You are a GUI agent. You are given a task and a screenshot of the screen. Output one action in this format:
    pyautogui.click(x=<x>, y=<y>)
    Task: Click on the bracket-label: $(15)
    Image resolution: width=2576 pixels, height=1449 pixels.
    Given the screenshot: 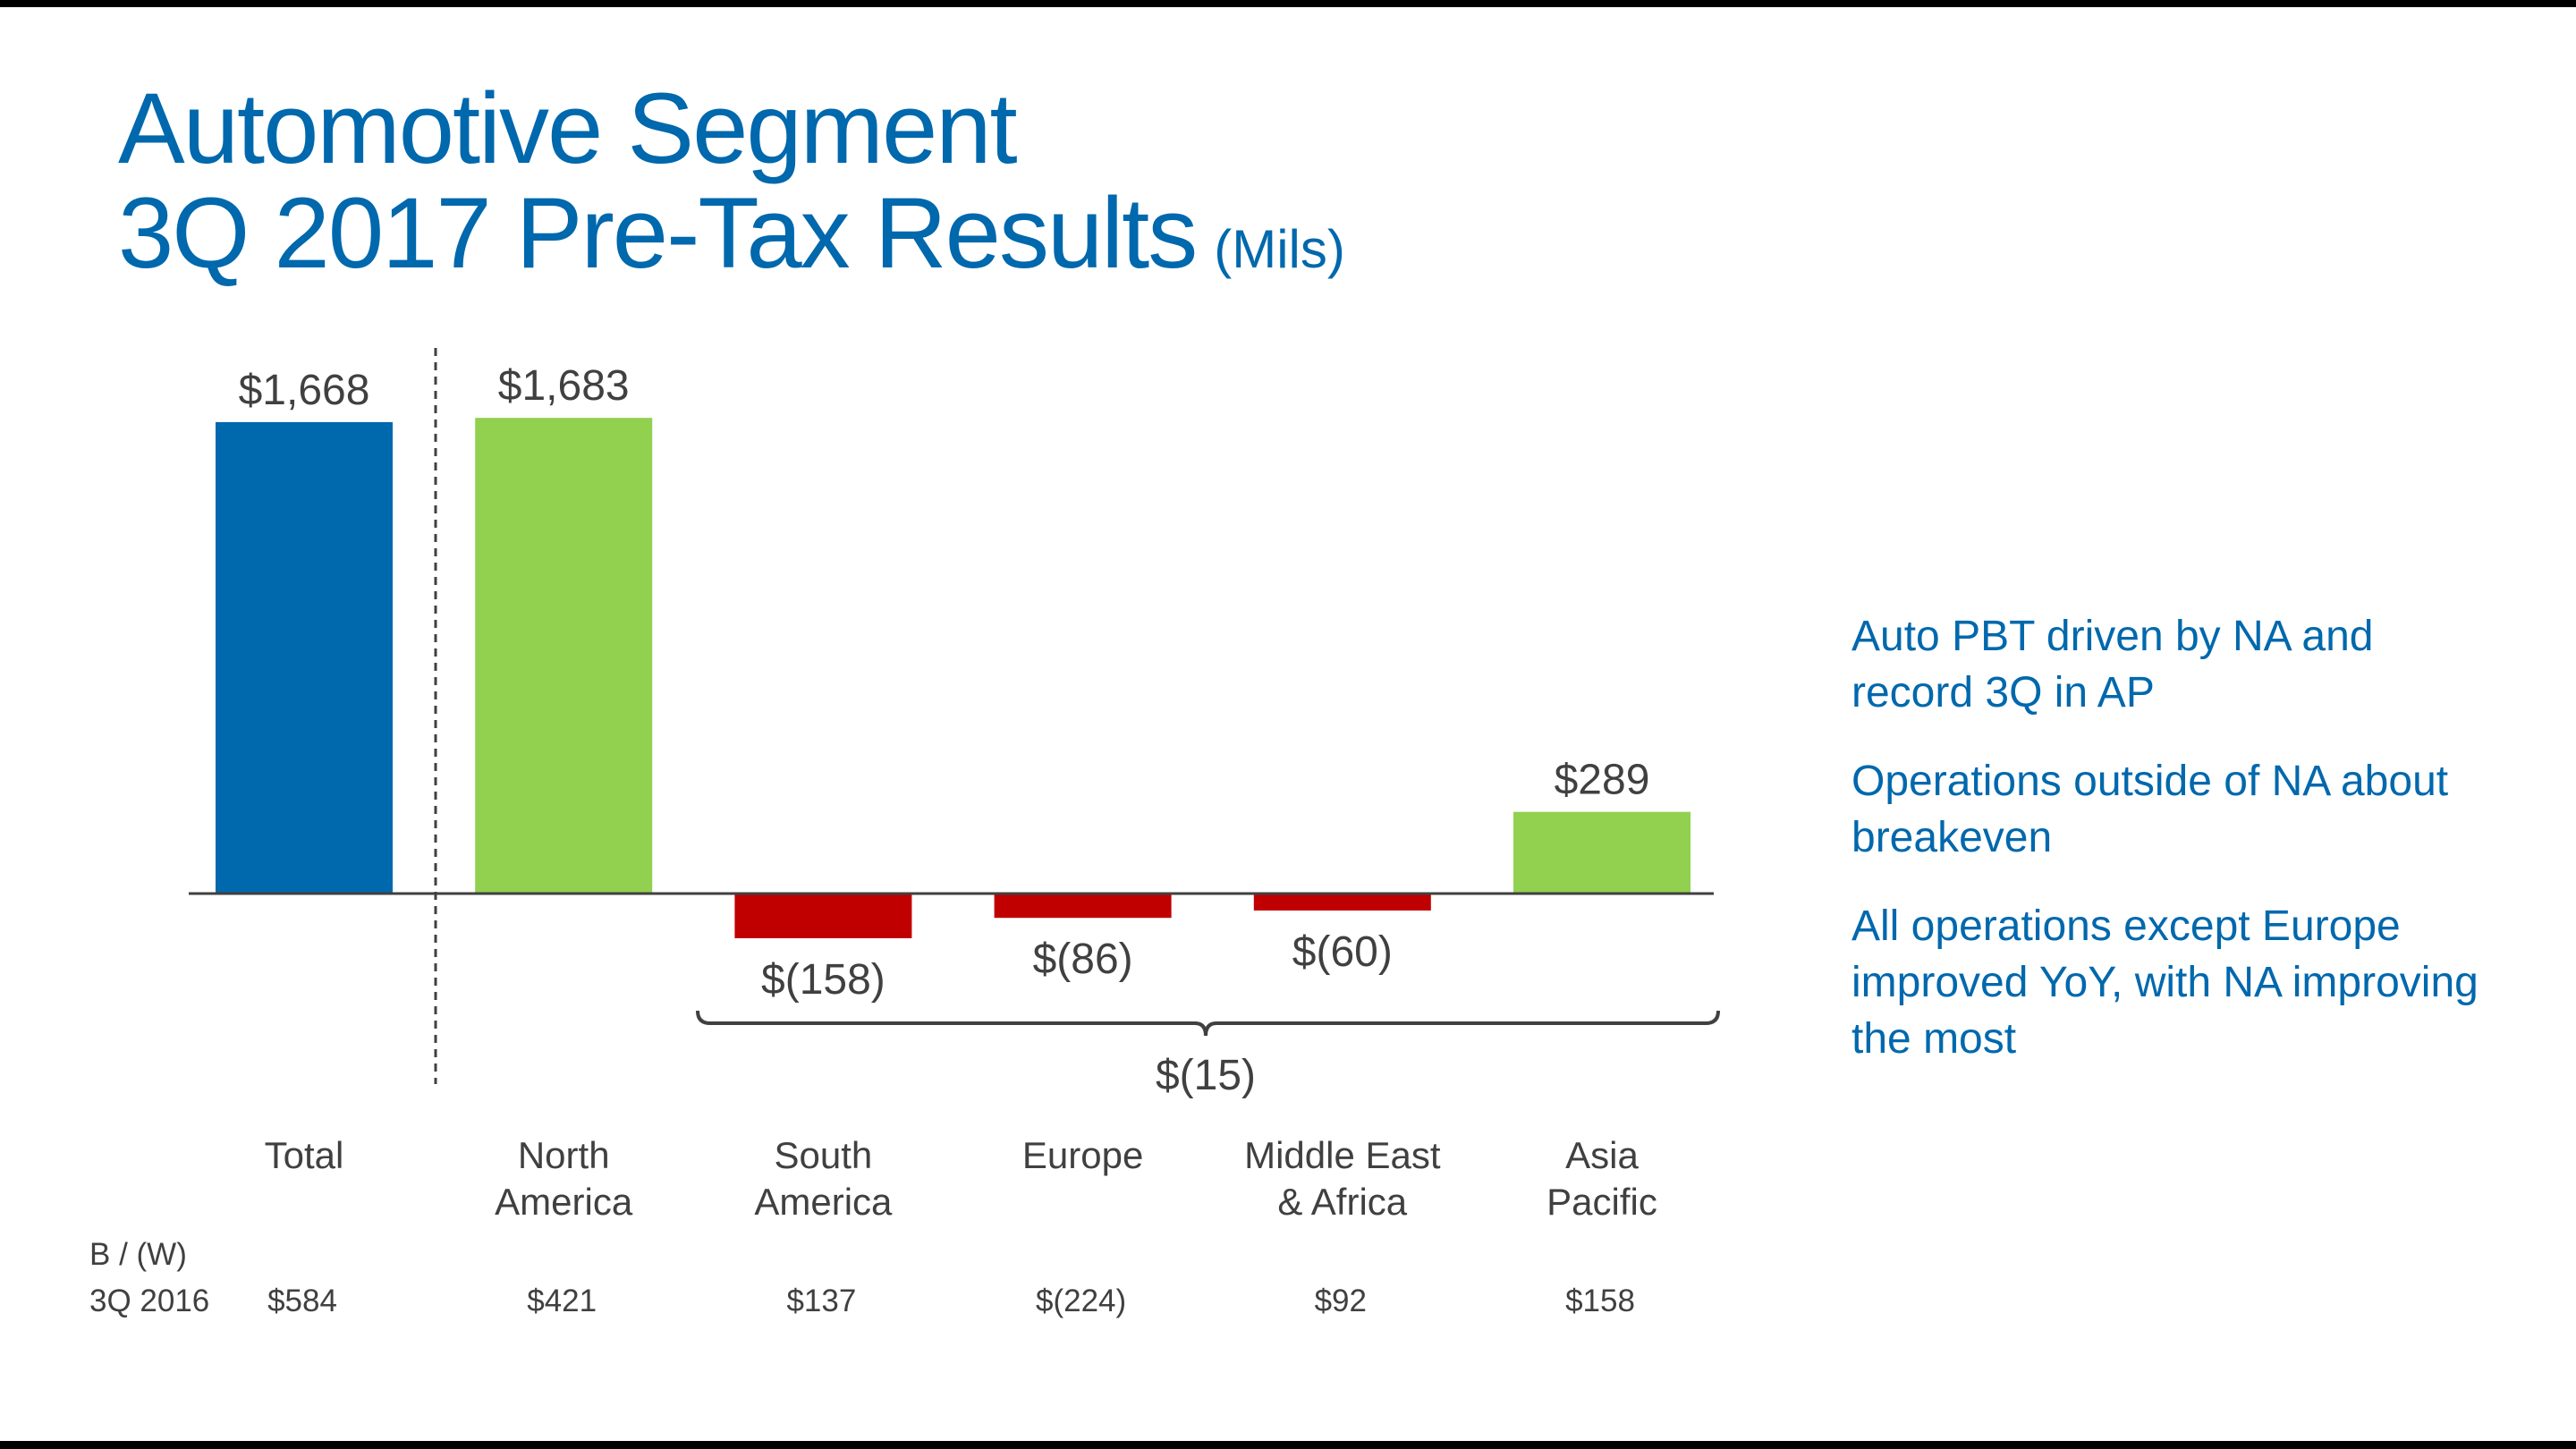 What is the action you would take?
    pyautogui.click(x=1206, y=1075)
    